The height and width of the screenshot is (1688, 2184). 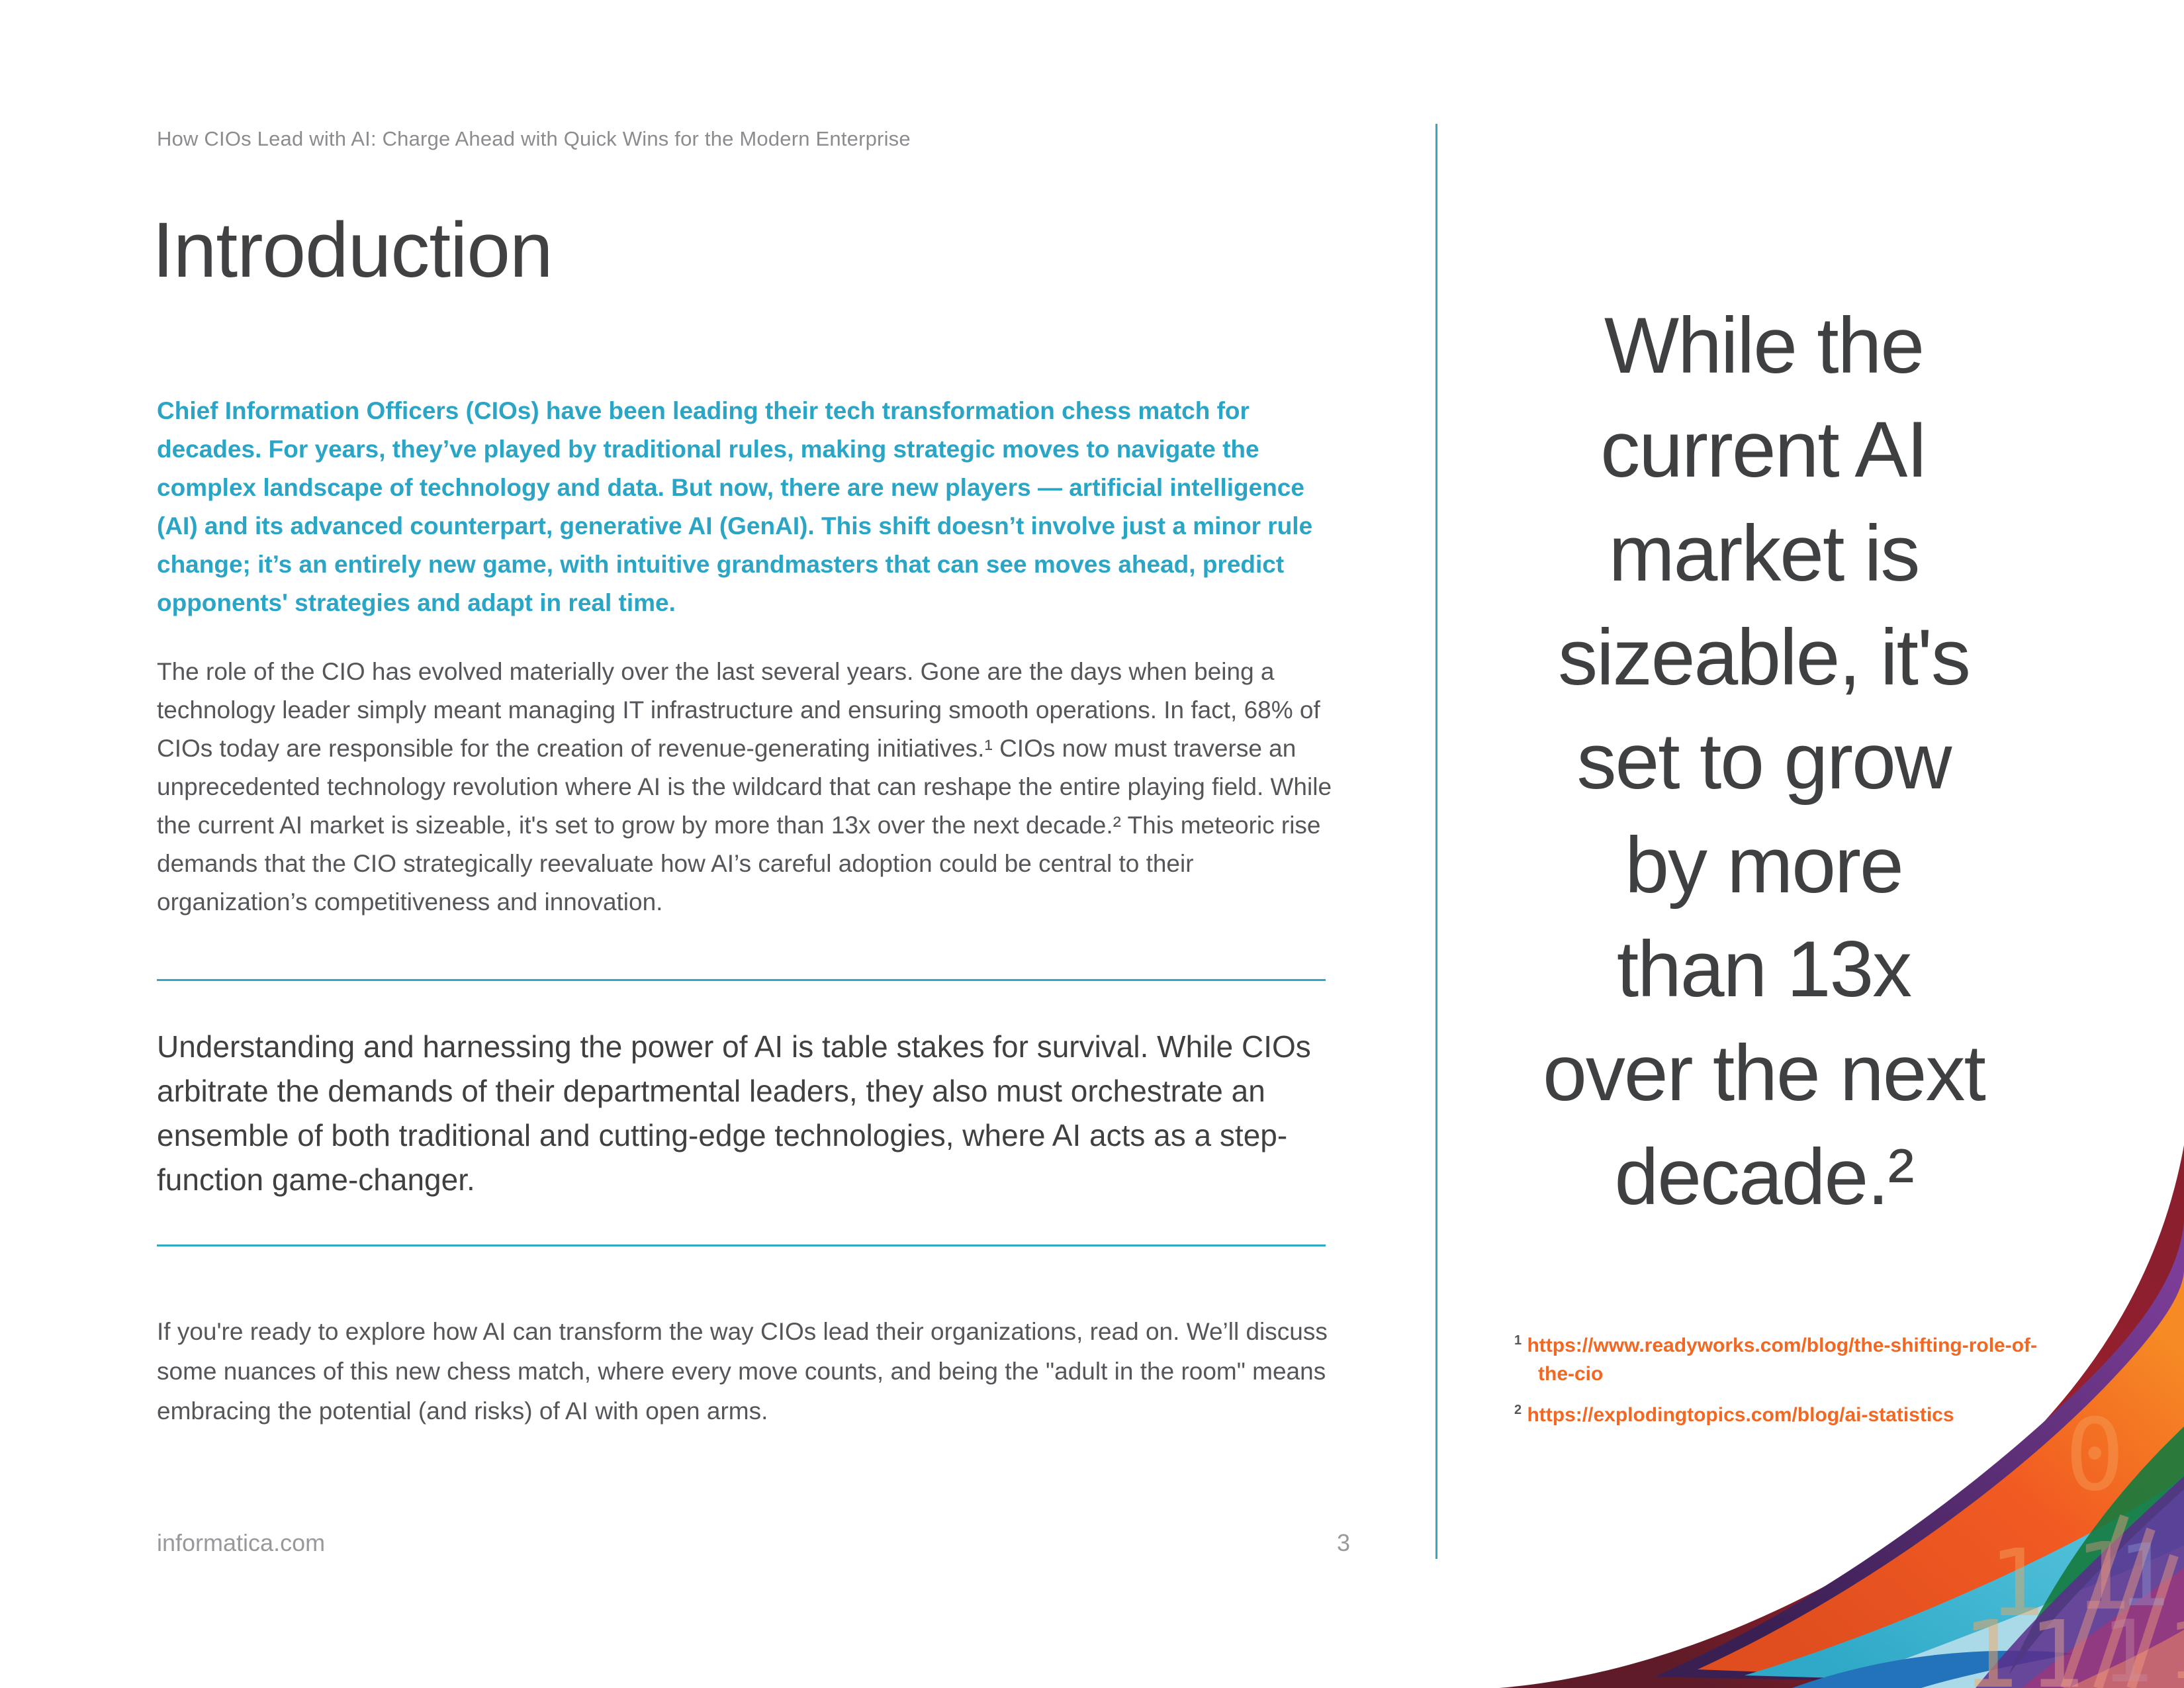 I want to click on callout-divider-top, so click(x=741, y=980).